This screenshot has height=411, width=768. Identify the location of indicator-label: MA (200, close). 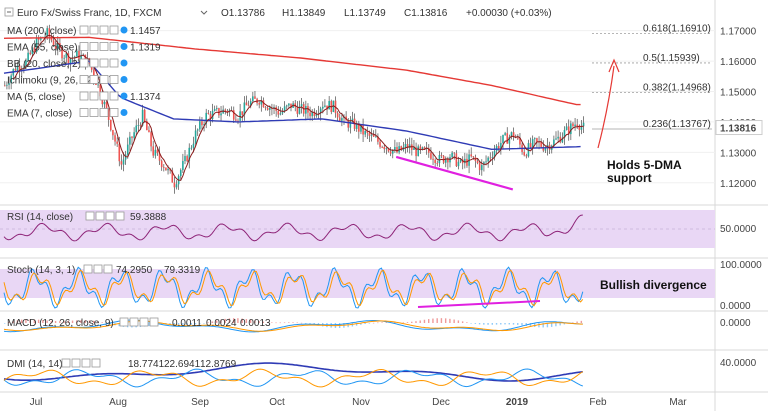
(41, 31).